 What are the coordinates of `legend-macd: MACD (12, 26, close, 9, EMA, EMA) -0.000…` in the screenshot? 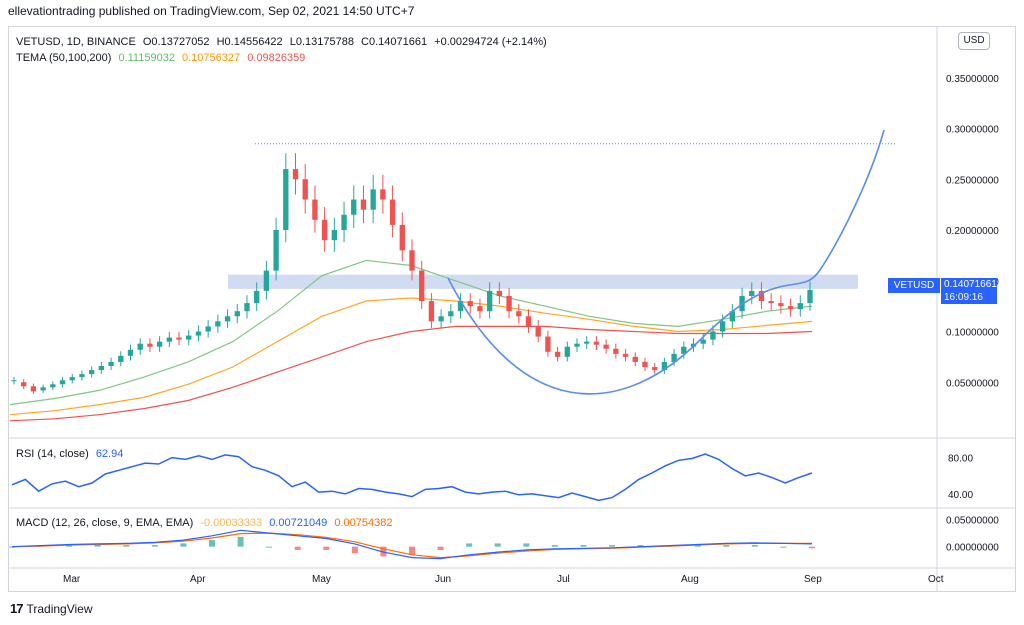 It's located at (206, 523).